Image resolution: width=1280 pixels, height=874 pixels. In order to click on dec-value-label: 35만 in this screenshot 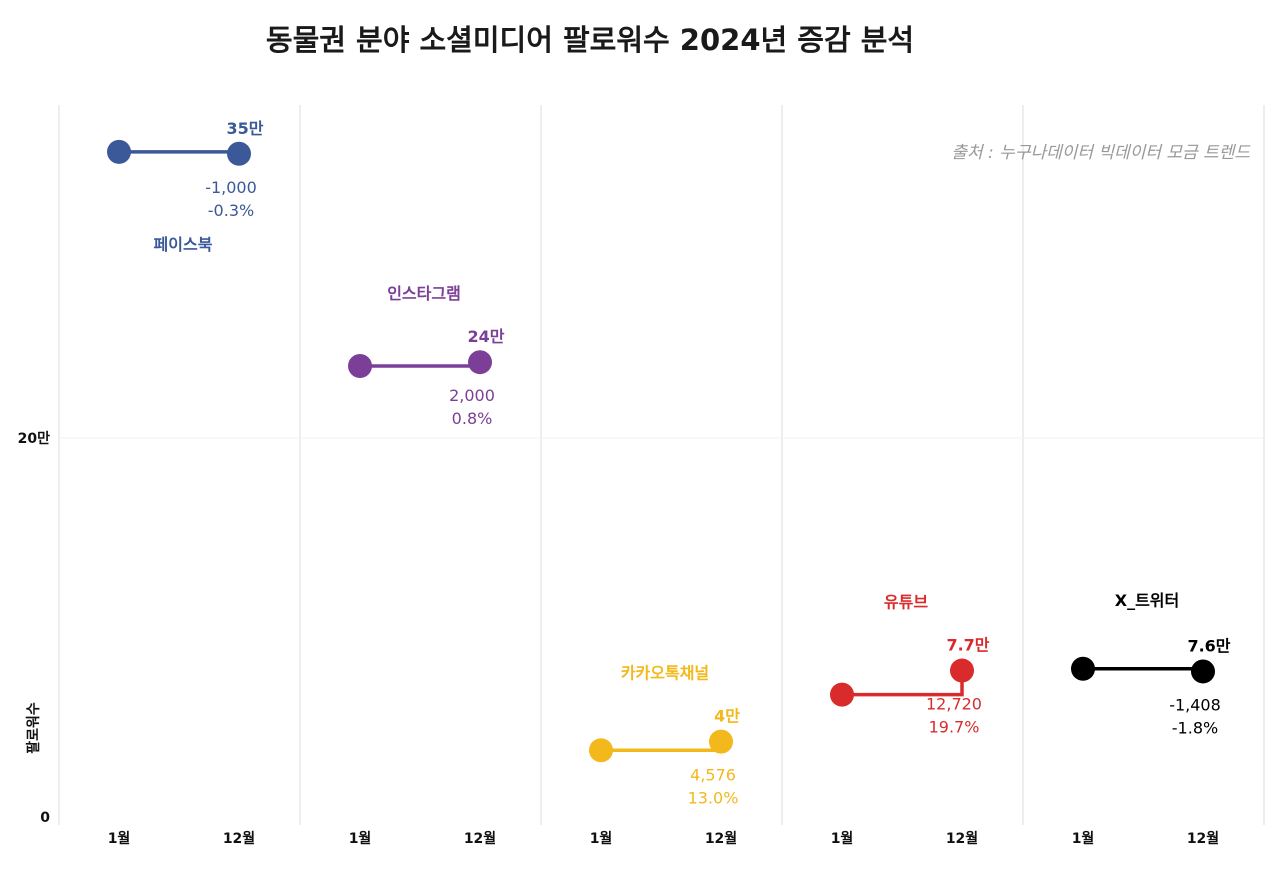, I will do `click(245, 128)`.